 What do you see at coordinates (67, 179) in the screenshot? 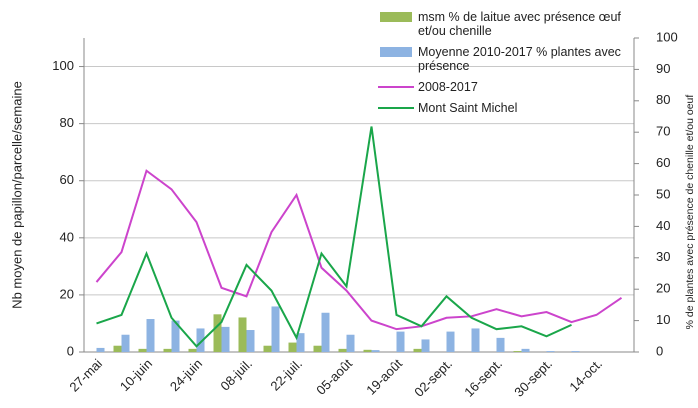
I see `y-tick-label: 60` at bounding box center [67, 179].